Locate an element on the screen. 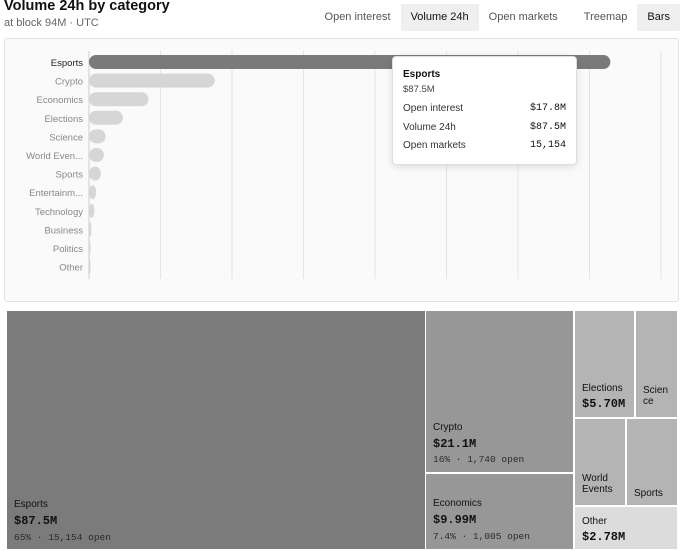 This screenshot has height=551, width=680. tile-name: Elections is located at coordinates (602, 388).